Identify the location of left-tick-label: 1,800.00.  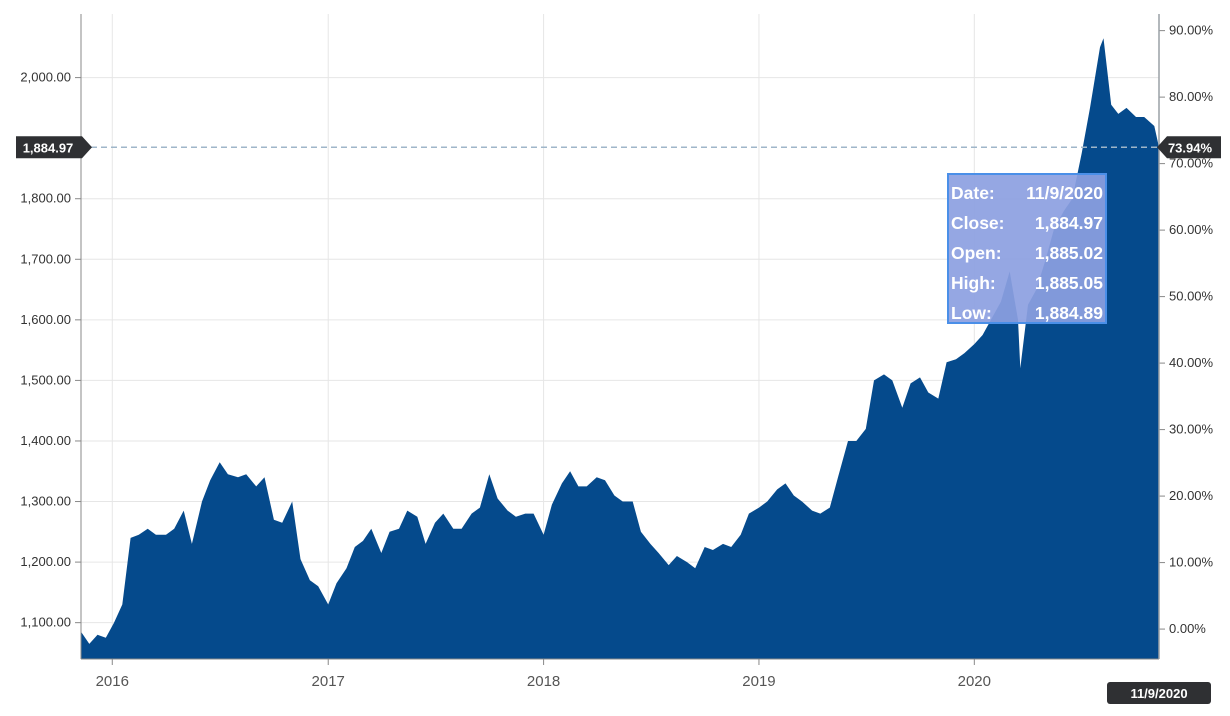
(45, 198).